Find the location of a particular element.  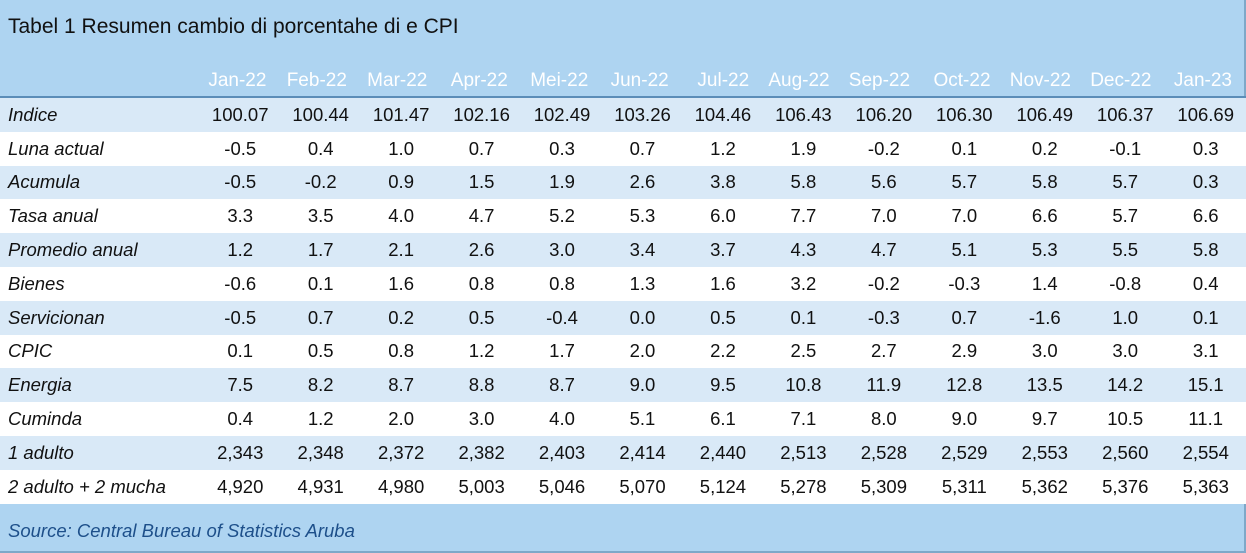

table-cell: 3.4 is located at coordinates (642, 250).